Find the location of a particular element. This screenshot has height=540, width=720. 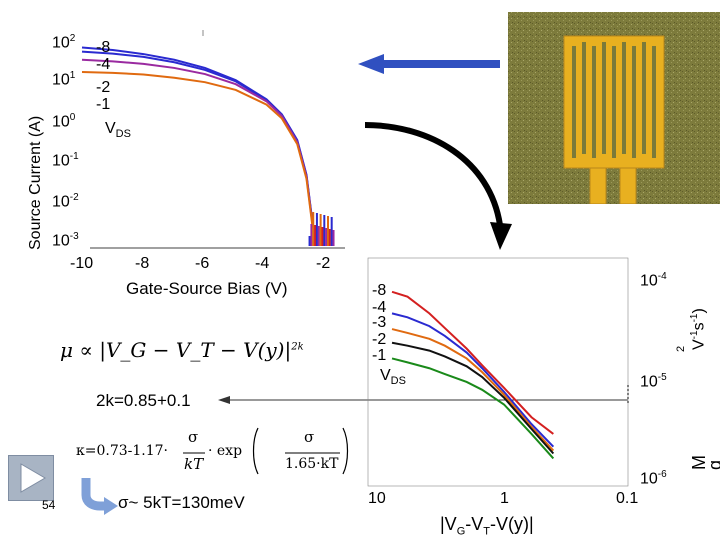

right-ytick-1: 10⁻⁵ is located at coordinates (653, 381).